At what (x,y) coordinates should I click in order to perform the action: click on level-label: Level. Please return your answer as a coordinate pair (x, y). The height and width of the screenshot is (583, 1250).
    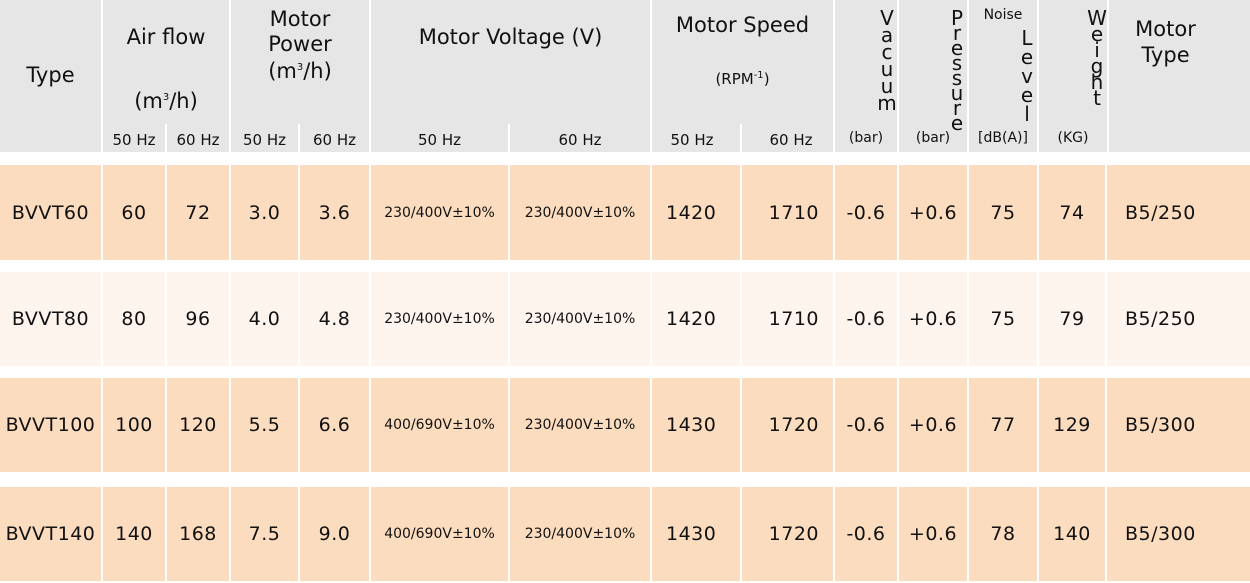
    Looking at the image, I should click on (1027, 73).